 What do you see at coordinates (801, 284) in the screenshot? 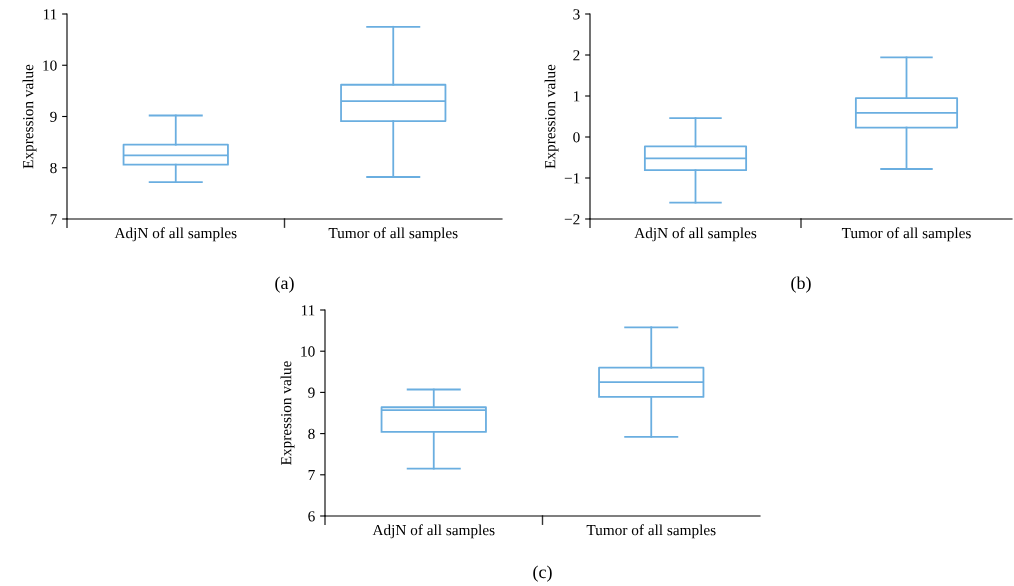
I see `text: (b)` at bounding box center [801, 284].